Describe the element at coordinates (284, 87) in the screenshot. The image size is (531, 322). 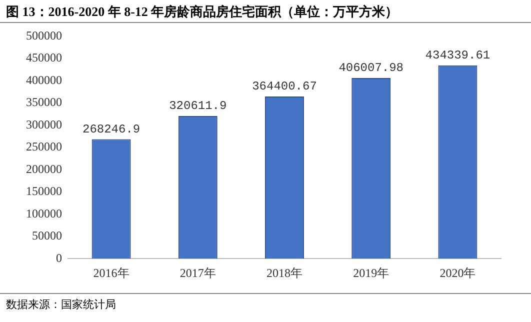
I see `data-label: 364400.67` at that location.